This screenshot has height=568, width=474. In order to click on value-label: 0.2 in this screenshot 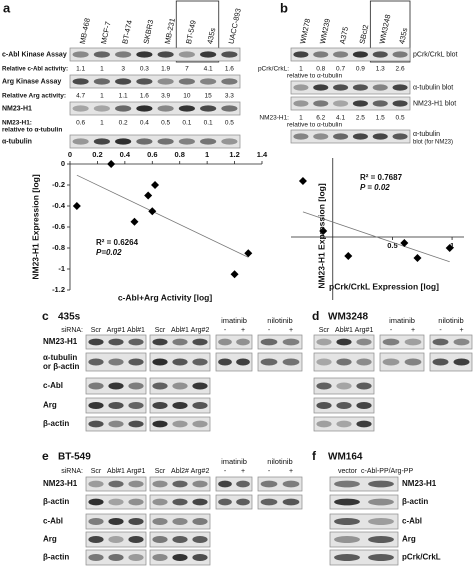, I will do `click(123, 123)`.